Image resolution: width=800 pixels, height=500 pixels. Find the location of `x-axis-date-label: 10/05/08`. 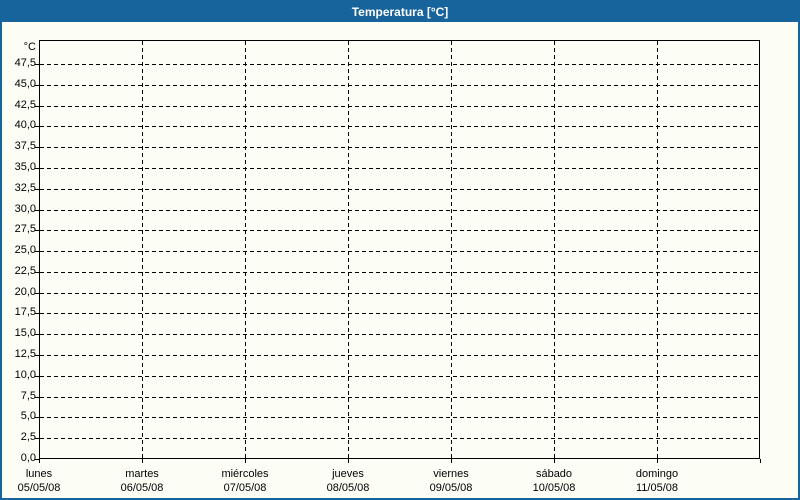

x-axis-date-label: 10/05/08 is located at coordinates (554, 488).